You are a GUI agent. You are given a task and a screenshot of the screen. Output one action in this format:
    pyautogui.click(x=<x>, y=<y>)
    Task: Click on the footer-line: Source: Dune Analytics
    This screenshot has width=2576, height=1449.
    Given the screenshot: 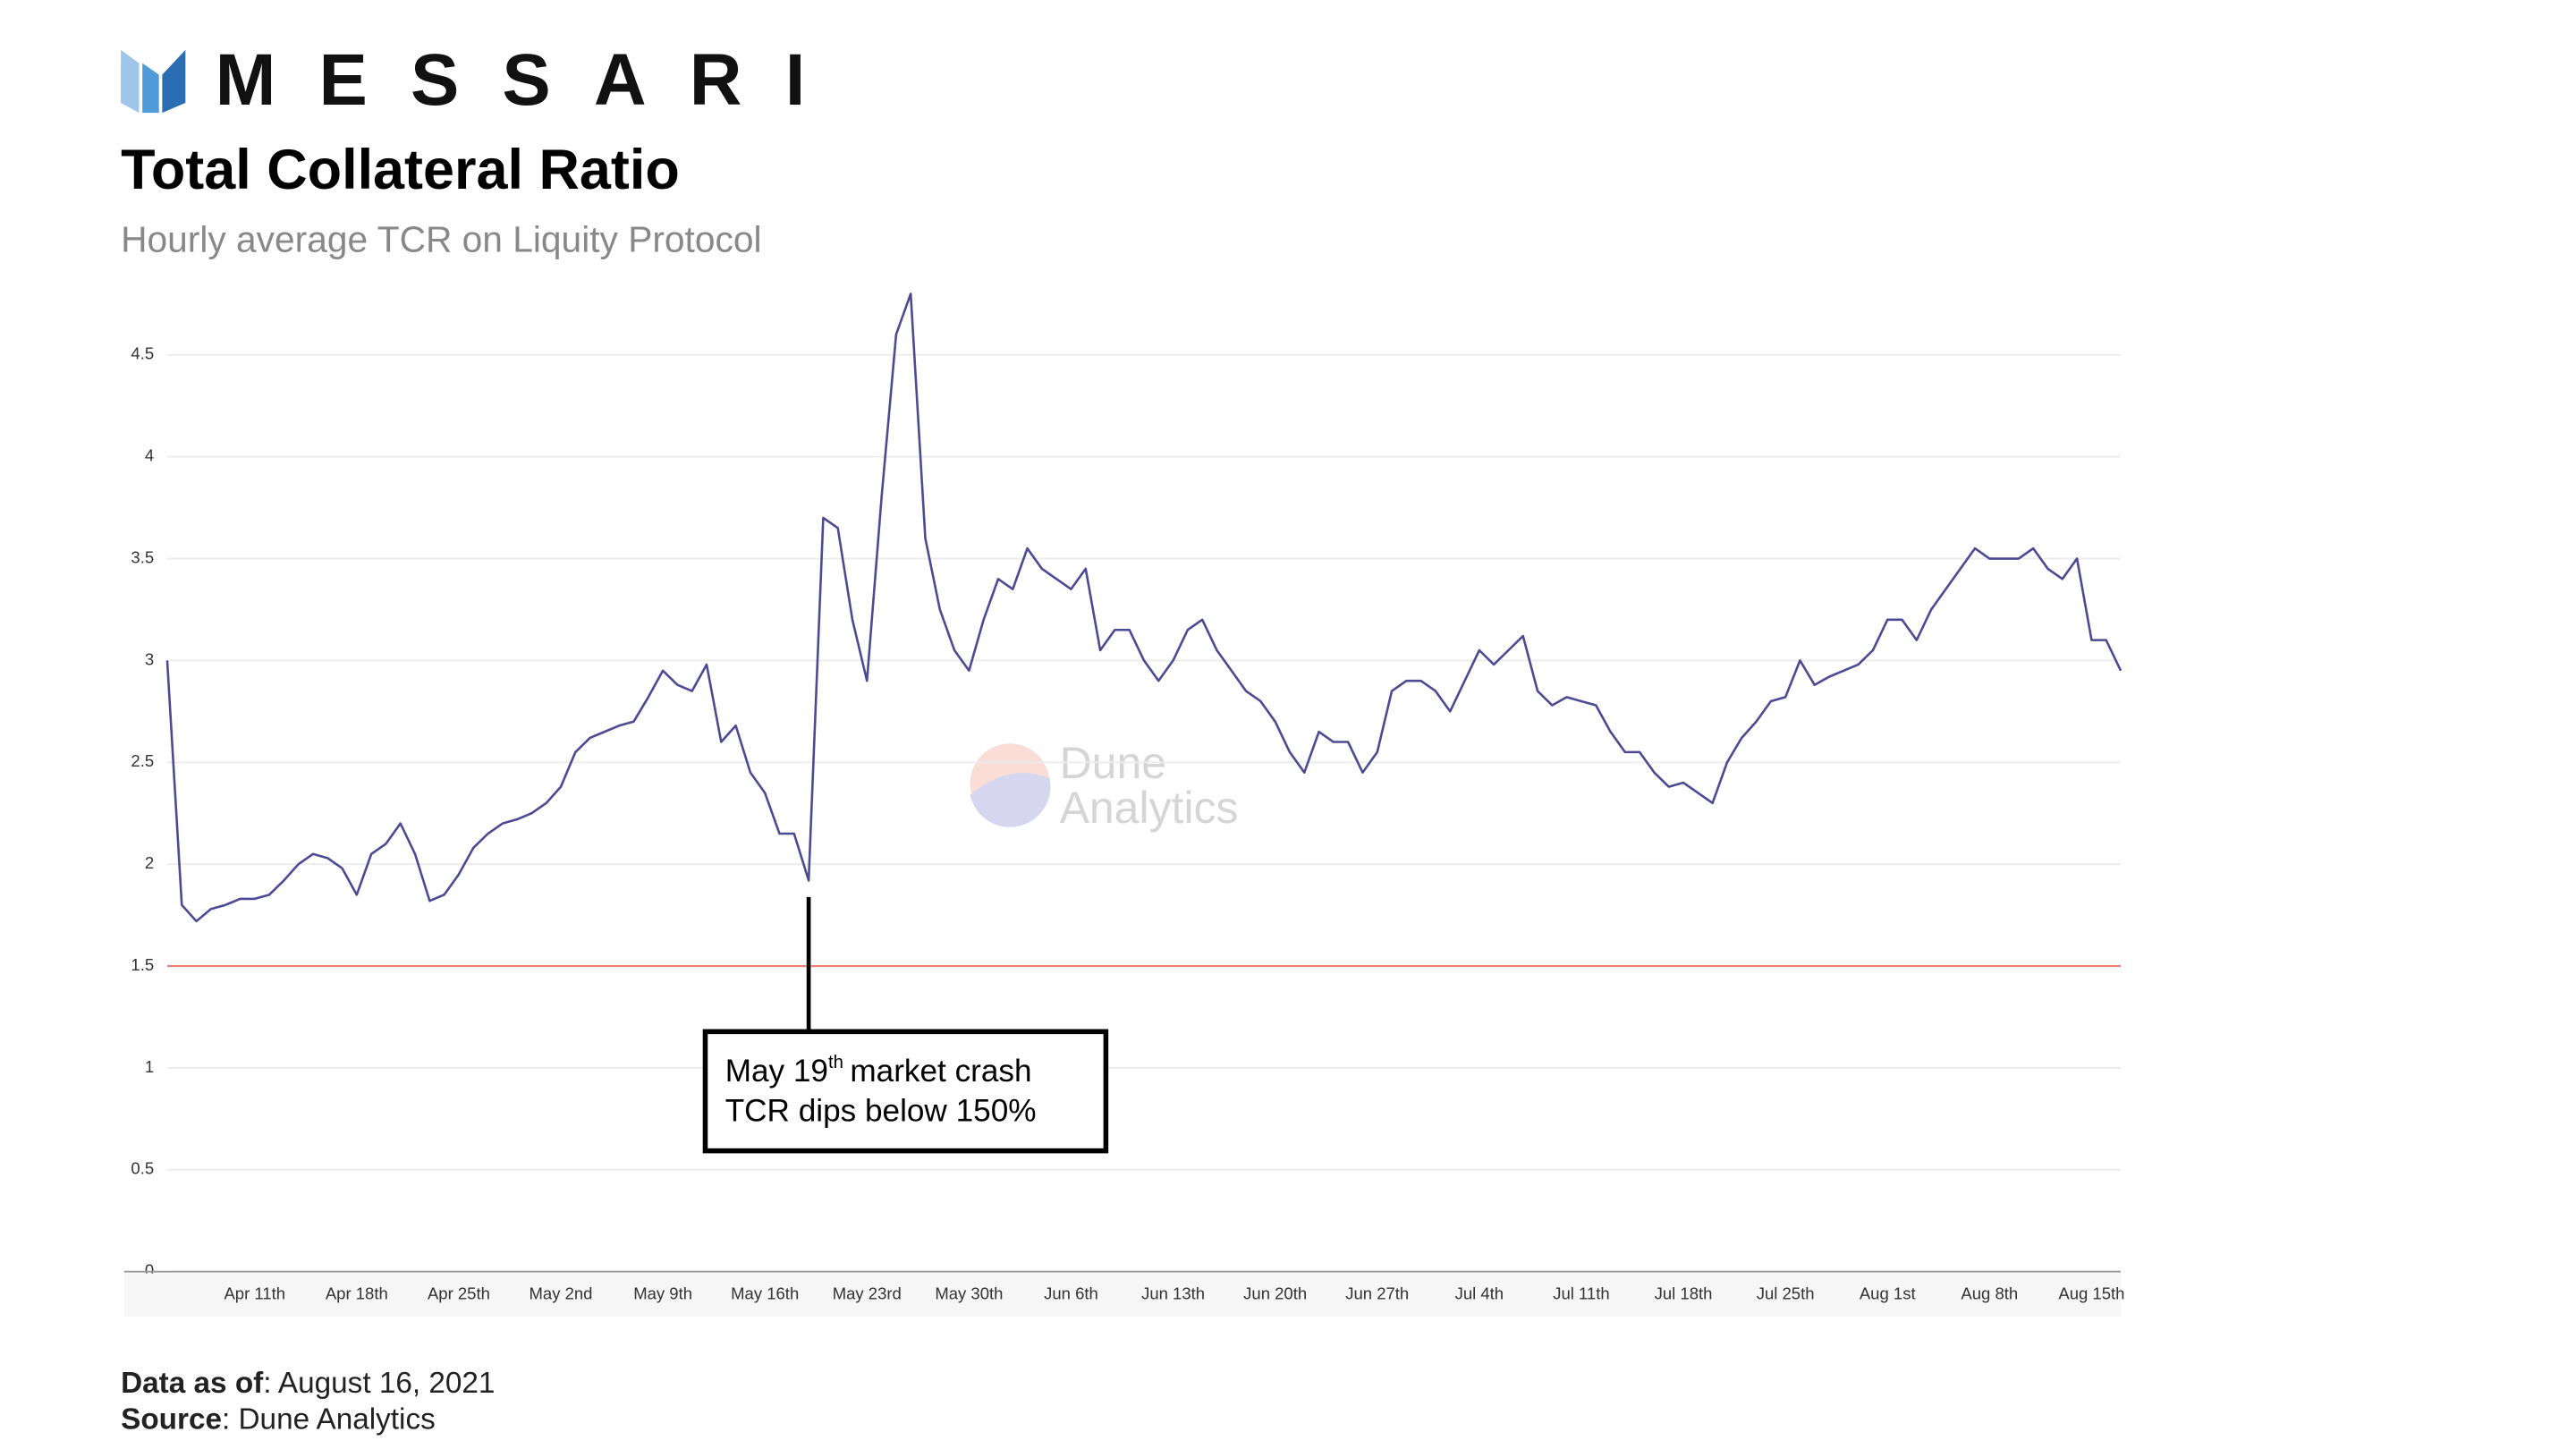 What is the action you would take?
    pyautogui.click(x=278, y=1419)
    